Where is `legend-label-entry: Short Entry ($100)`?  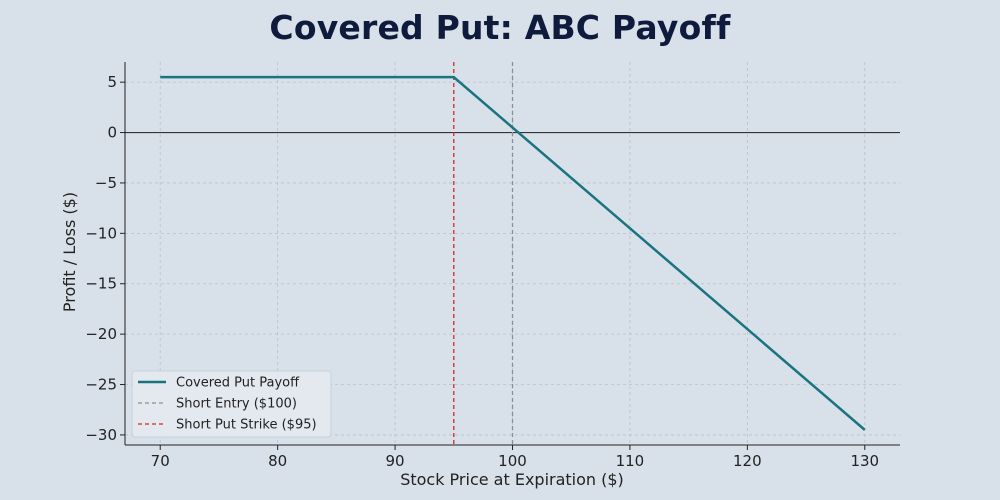
legend-label-entry: Short Entry ($100) is located at coordinates (236, 404).